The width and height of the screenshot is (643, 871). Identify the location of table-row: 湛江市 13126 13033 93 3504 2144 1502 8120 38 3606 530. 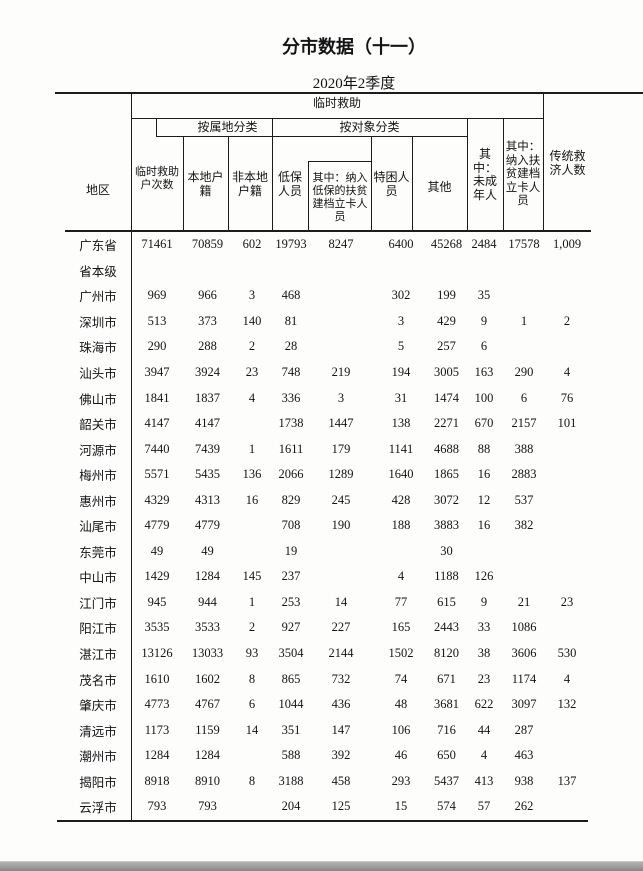
(328, 654).